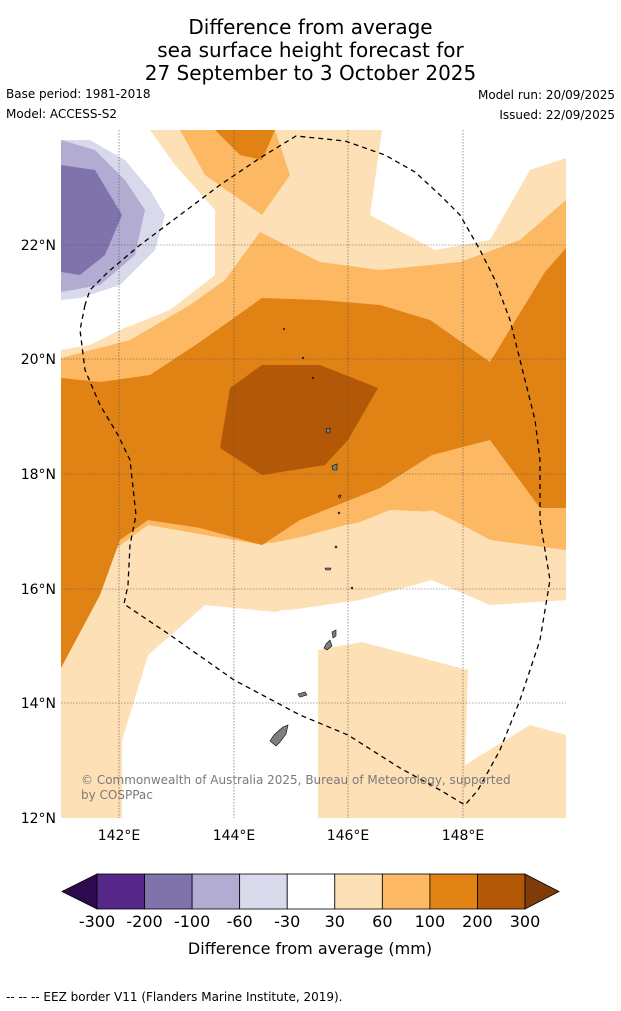 The image size is (621, 1011). What do you see at coordinates (38, 704) in the screenshot?
I see `lat-label-14n: 14°N` at bounding box center [38, 704].